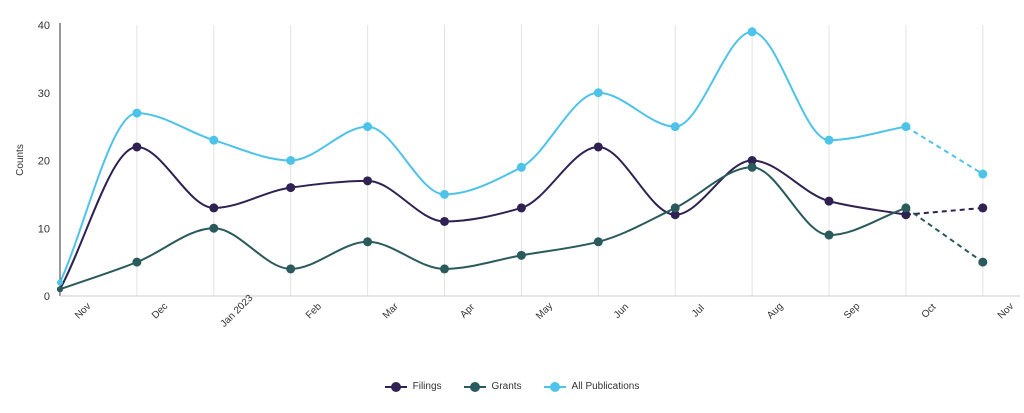  Describe the element at coordinates (44, 162) in the screenshot. I see `y-tick-label: 20` at that location.